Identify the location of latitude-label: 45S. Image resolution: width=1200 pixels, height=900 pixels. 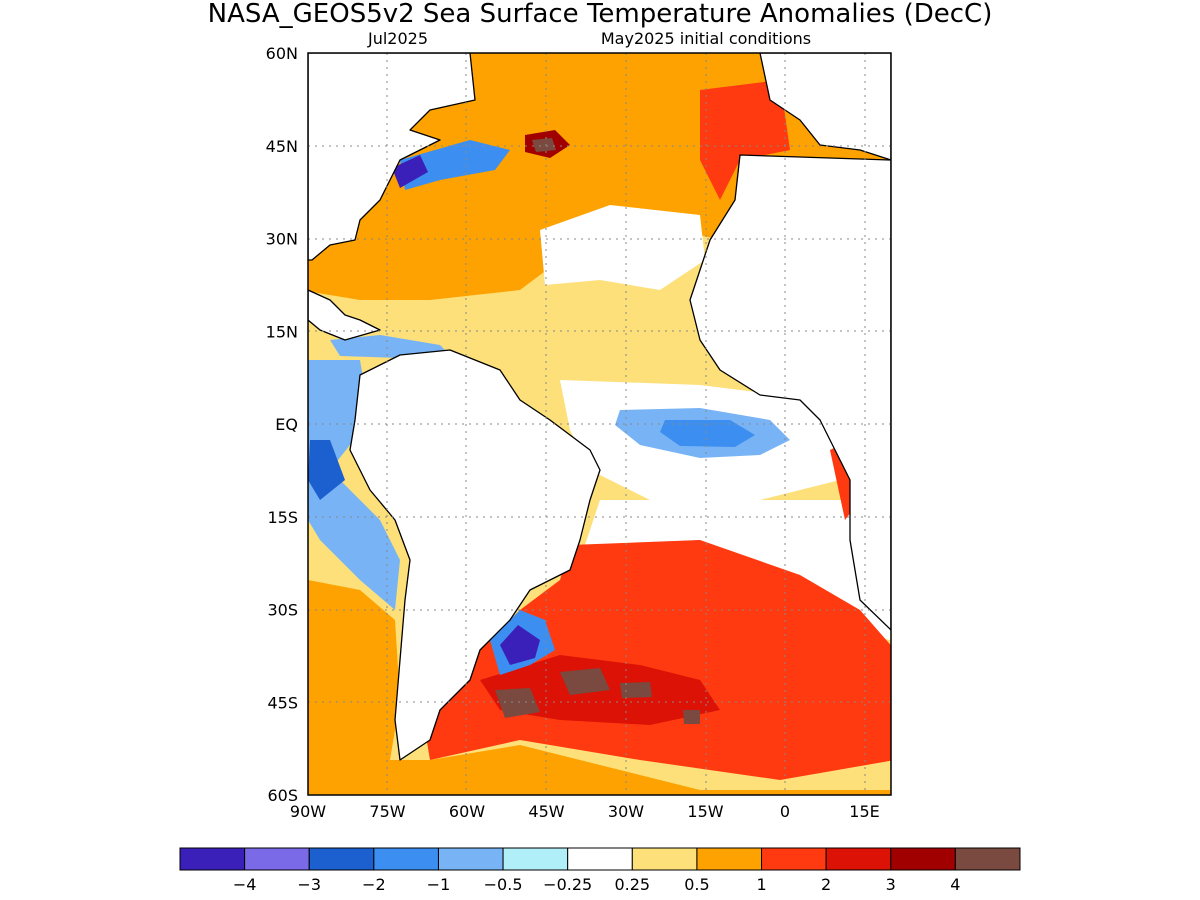
(282, 702).